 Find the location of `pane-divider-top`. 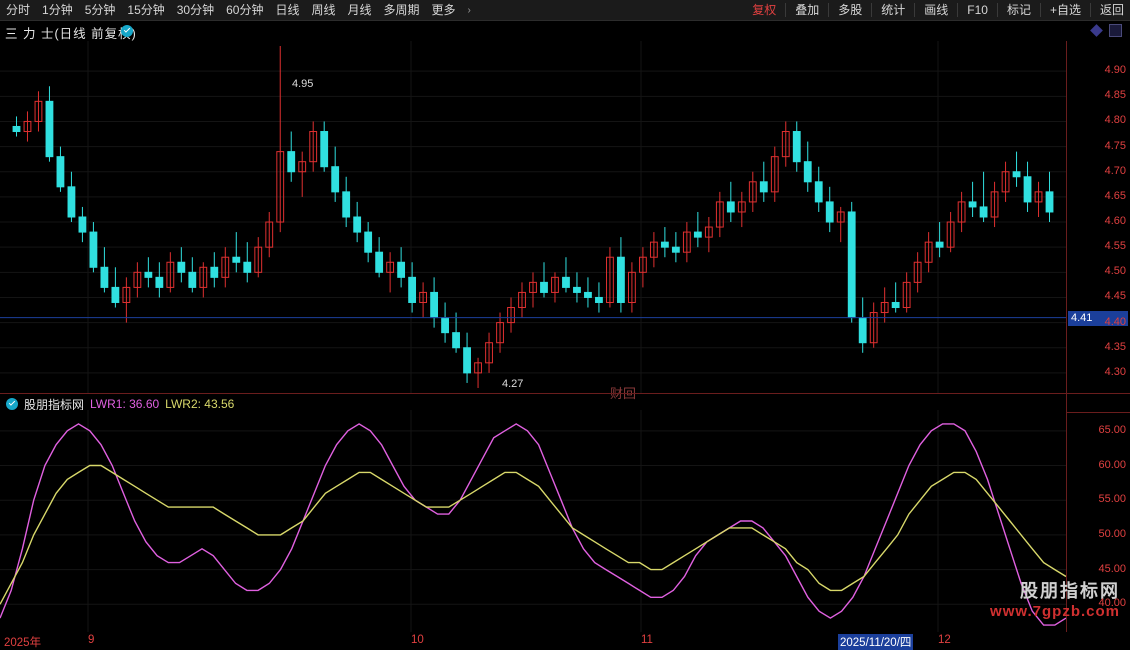

pane-divider-top is located at coordinates (565, 393).